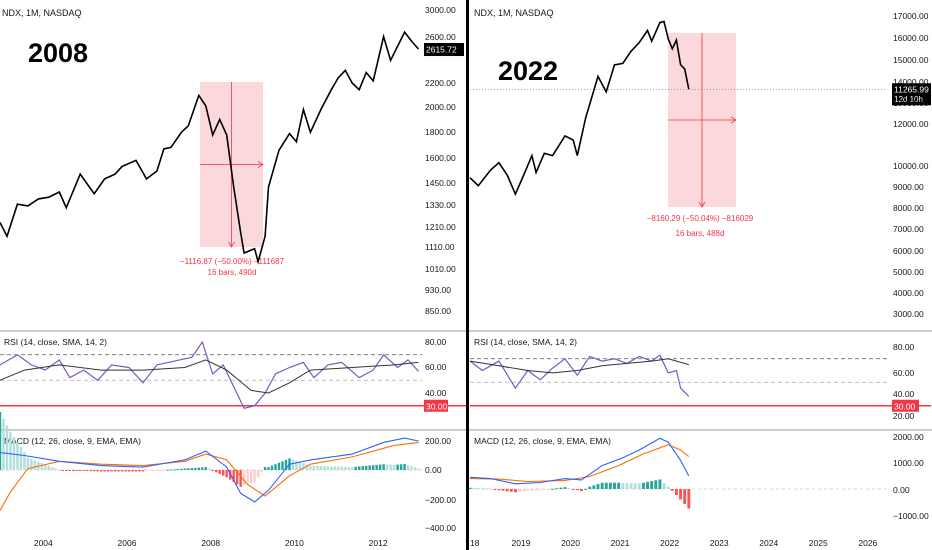 The width and height of the screenshot is (932, 550). What do you see at coordinates (579, 375) in the screenshot?
I see `rsi-line` at bounding box center [579, 375].